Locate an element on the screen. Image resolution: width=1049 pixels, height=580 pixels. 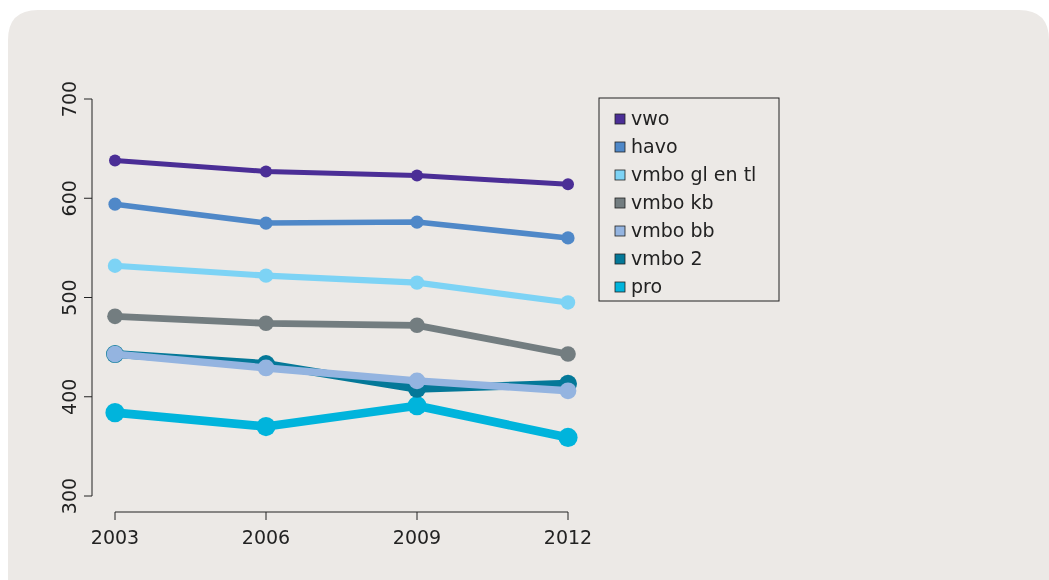
legend-label: havo is located at coordinates (654, 146).